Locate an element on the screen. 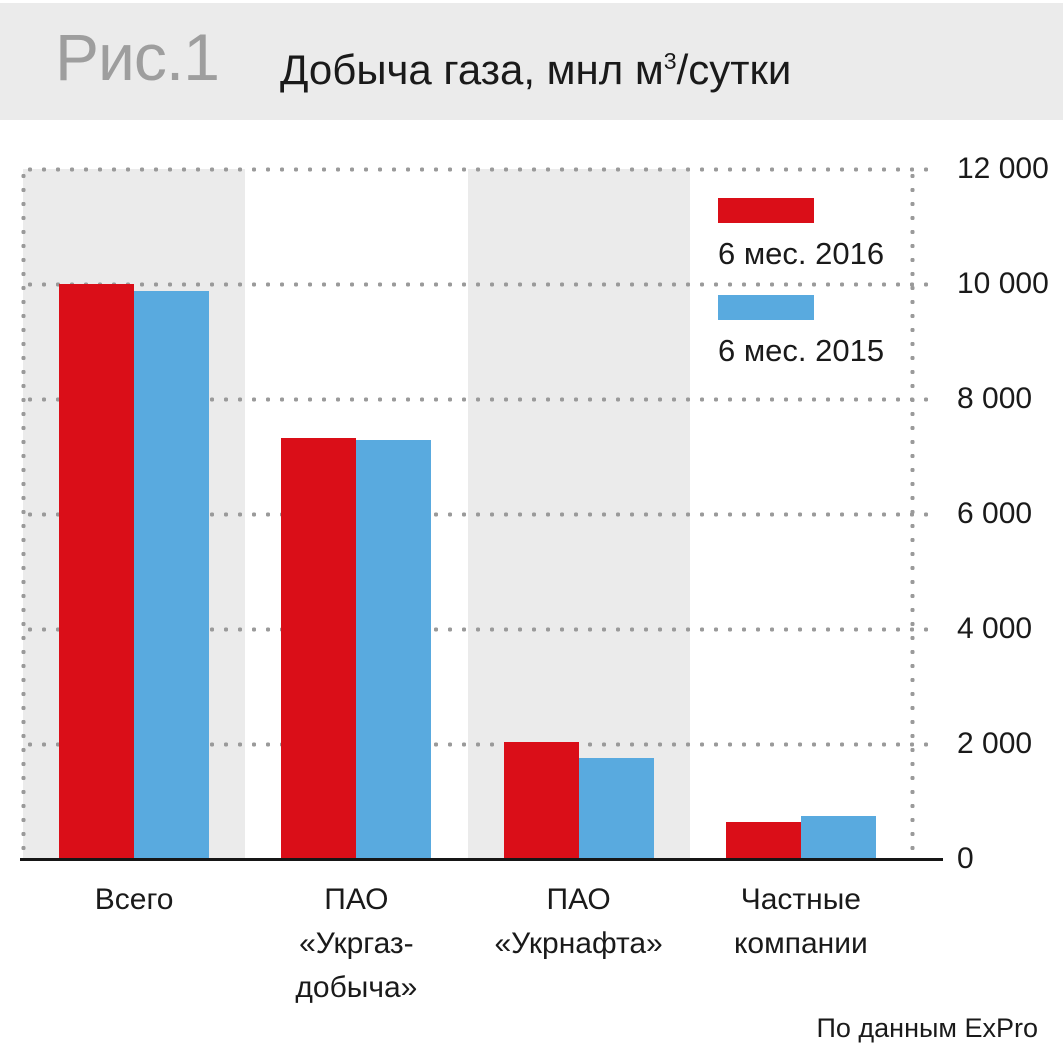 The height and width of the screenshot is (1063, 1063). y-axis-tick-label: 4 000 is located at coordinates (995, 628).